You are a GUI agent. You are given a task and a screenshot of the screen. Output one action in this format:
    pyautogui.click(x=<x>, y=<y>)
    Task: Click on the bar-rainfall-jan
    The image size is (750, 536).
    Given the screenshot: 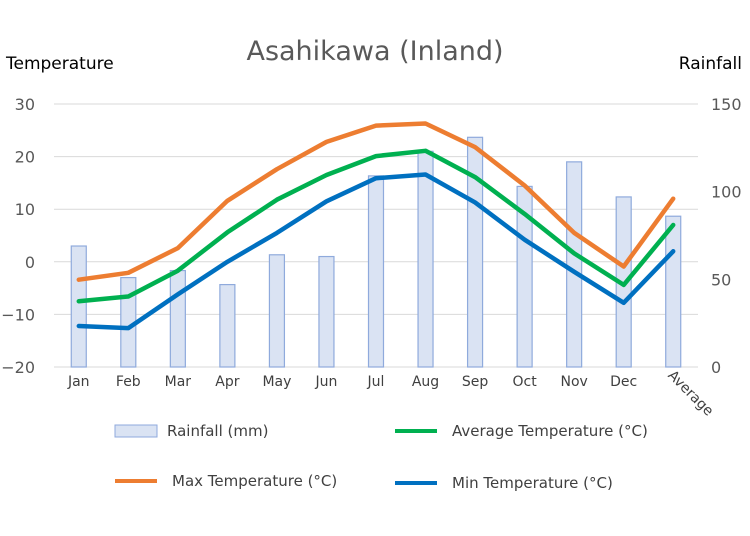 What is the action you would take?
    pyautogui.click(x=78, y=306)
    